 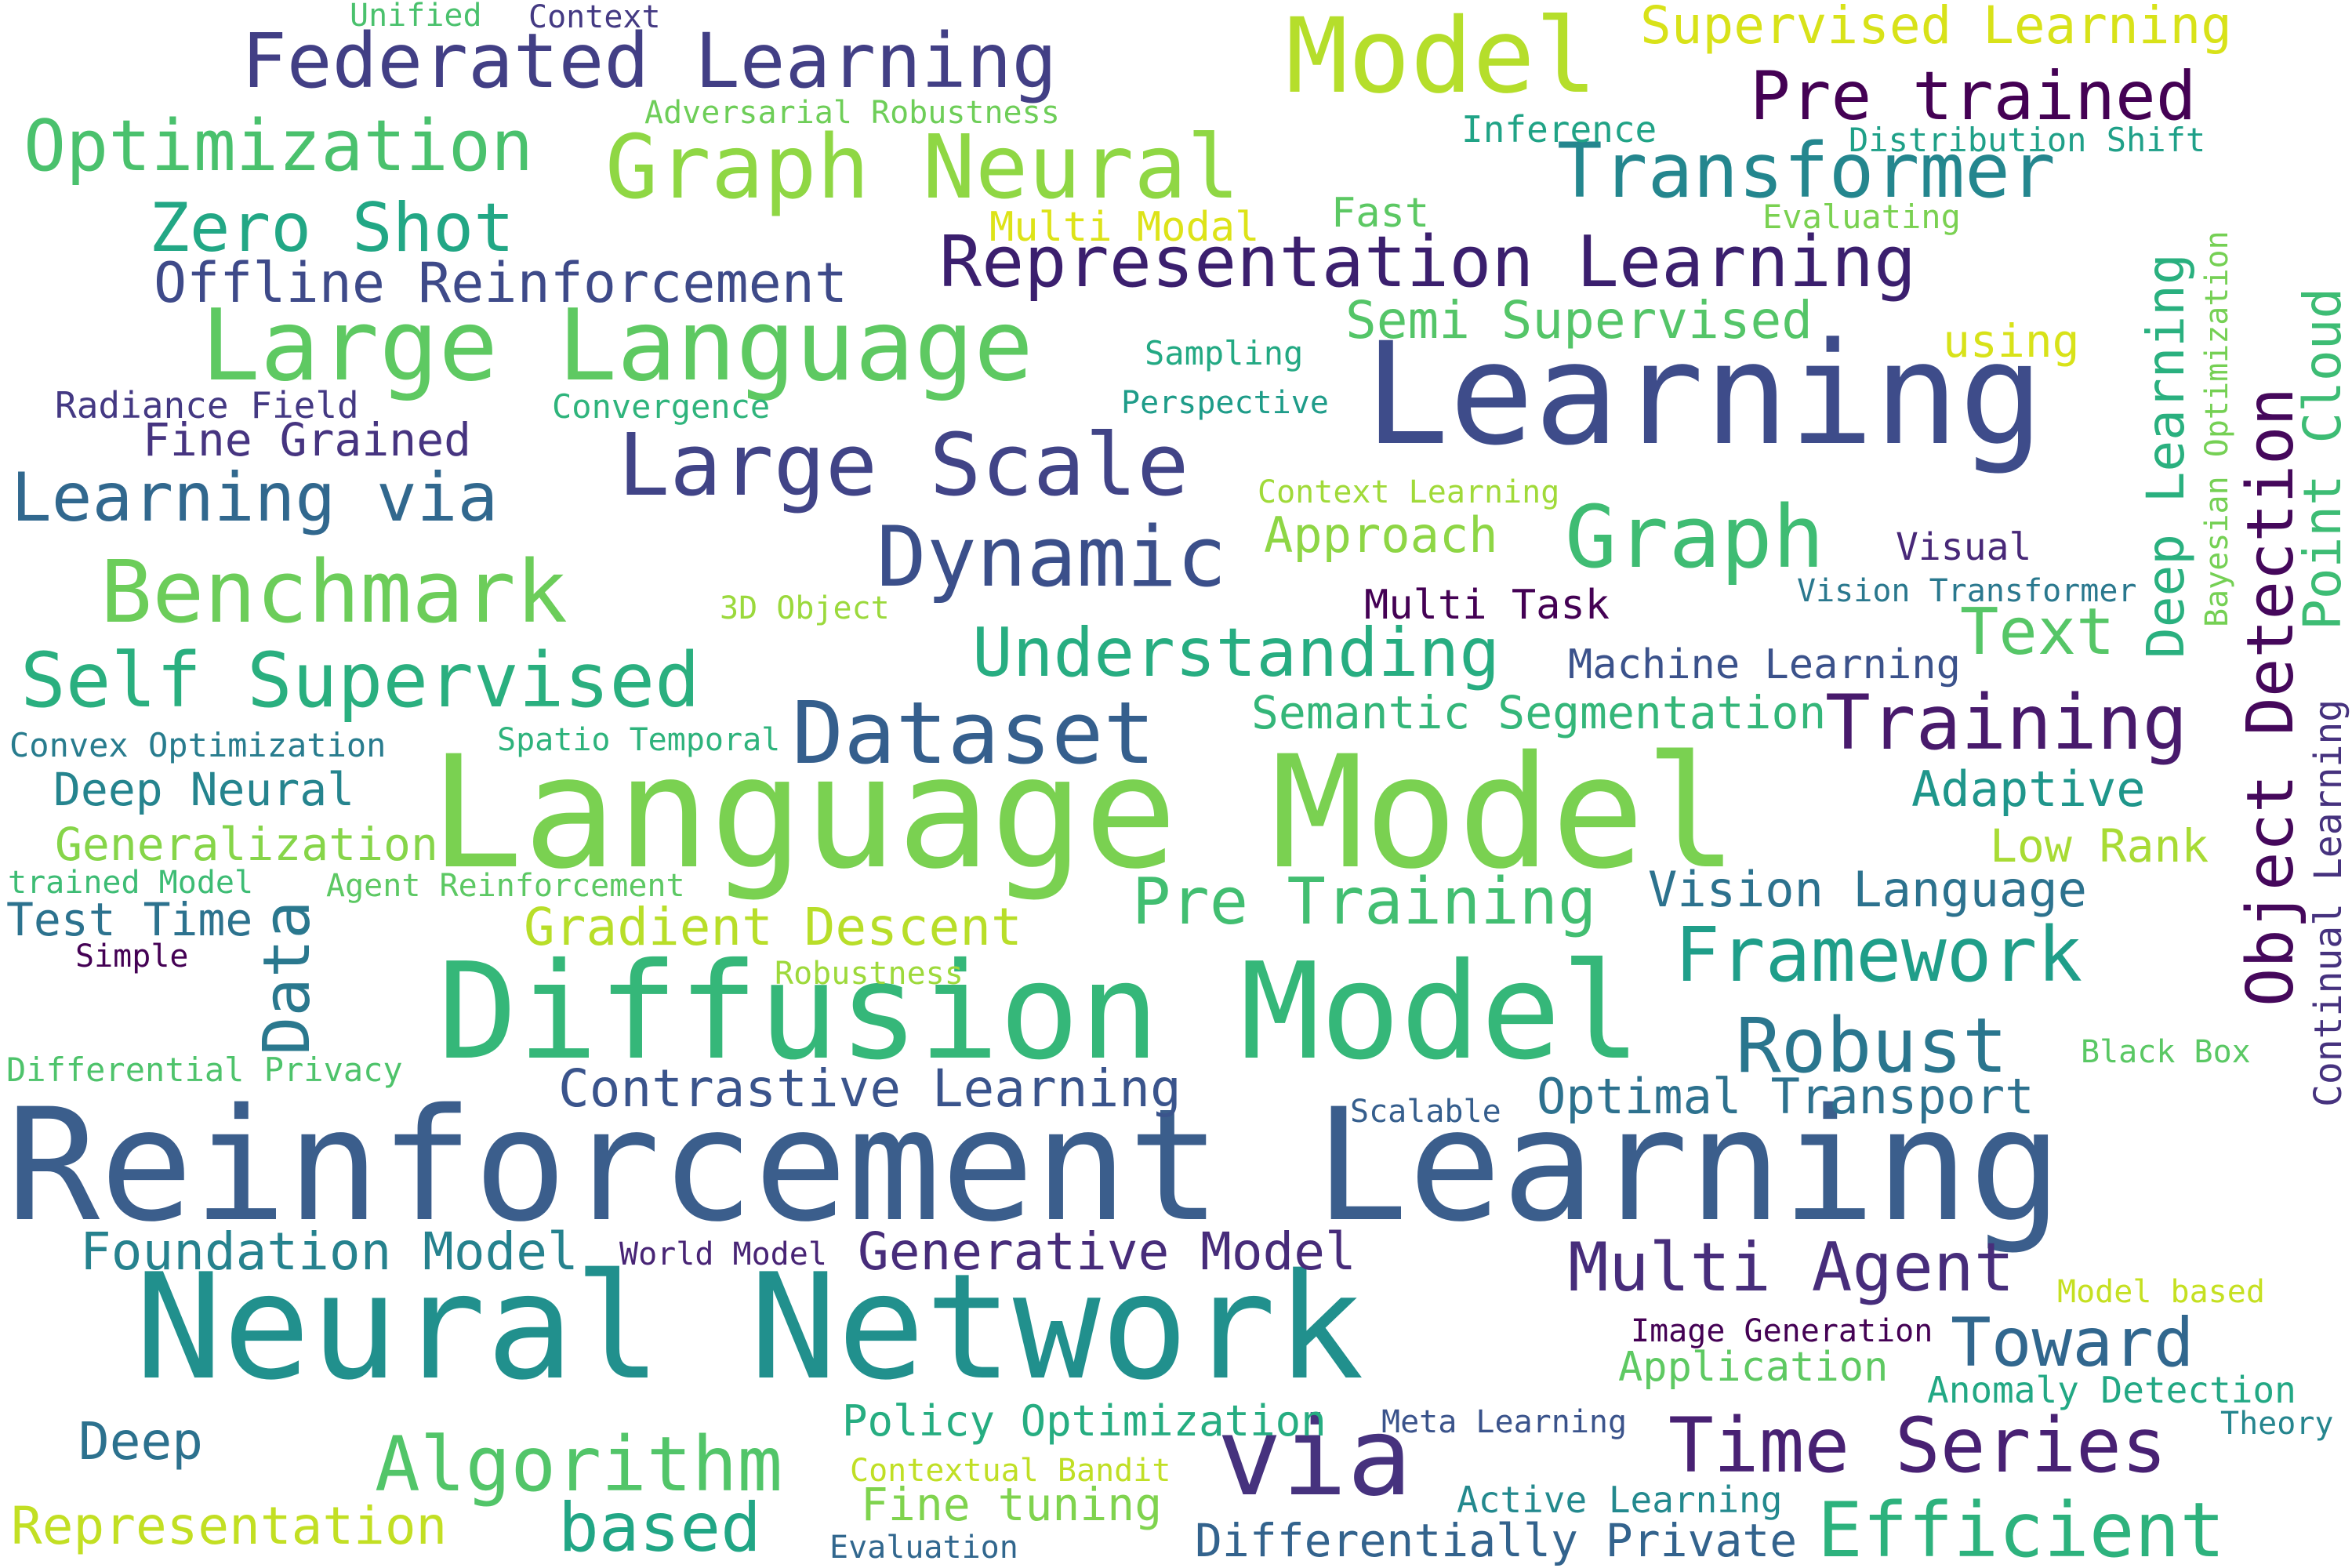 What do you see at coordinates (1967, 591) in the screenshot?
I see `word-vision-transformer: Vision Transformer` at bounding box center [1967, 591].